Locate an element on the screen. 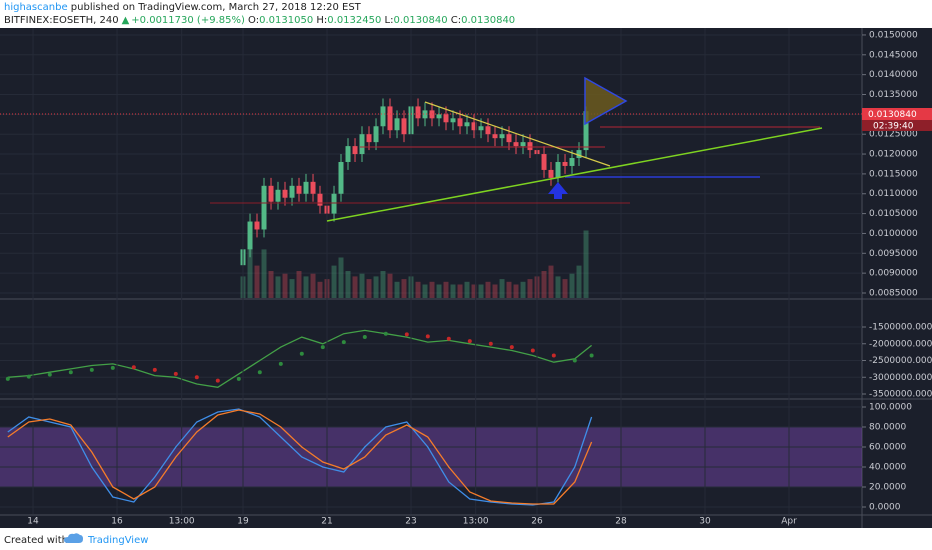 Image resolution: width=932 pixels, height=550 pixels. y-tick-label: 0.0110000 is located at coordinates (893, 194).